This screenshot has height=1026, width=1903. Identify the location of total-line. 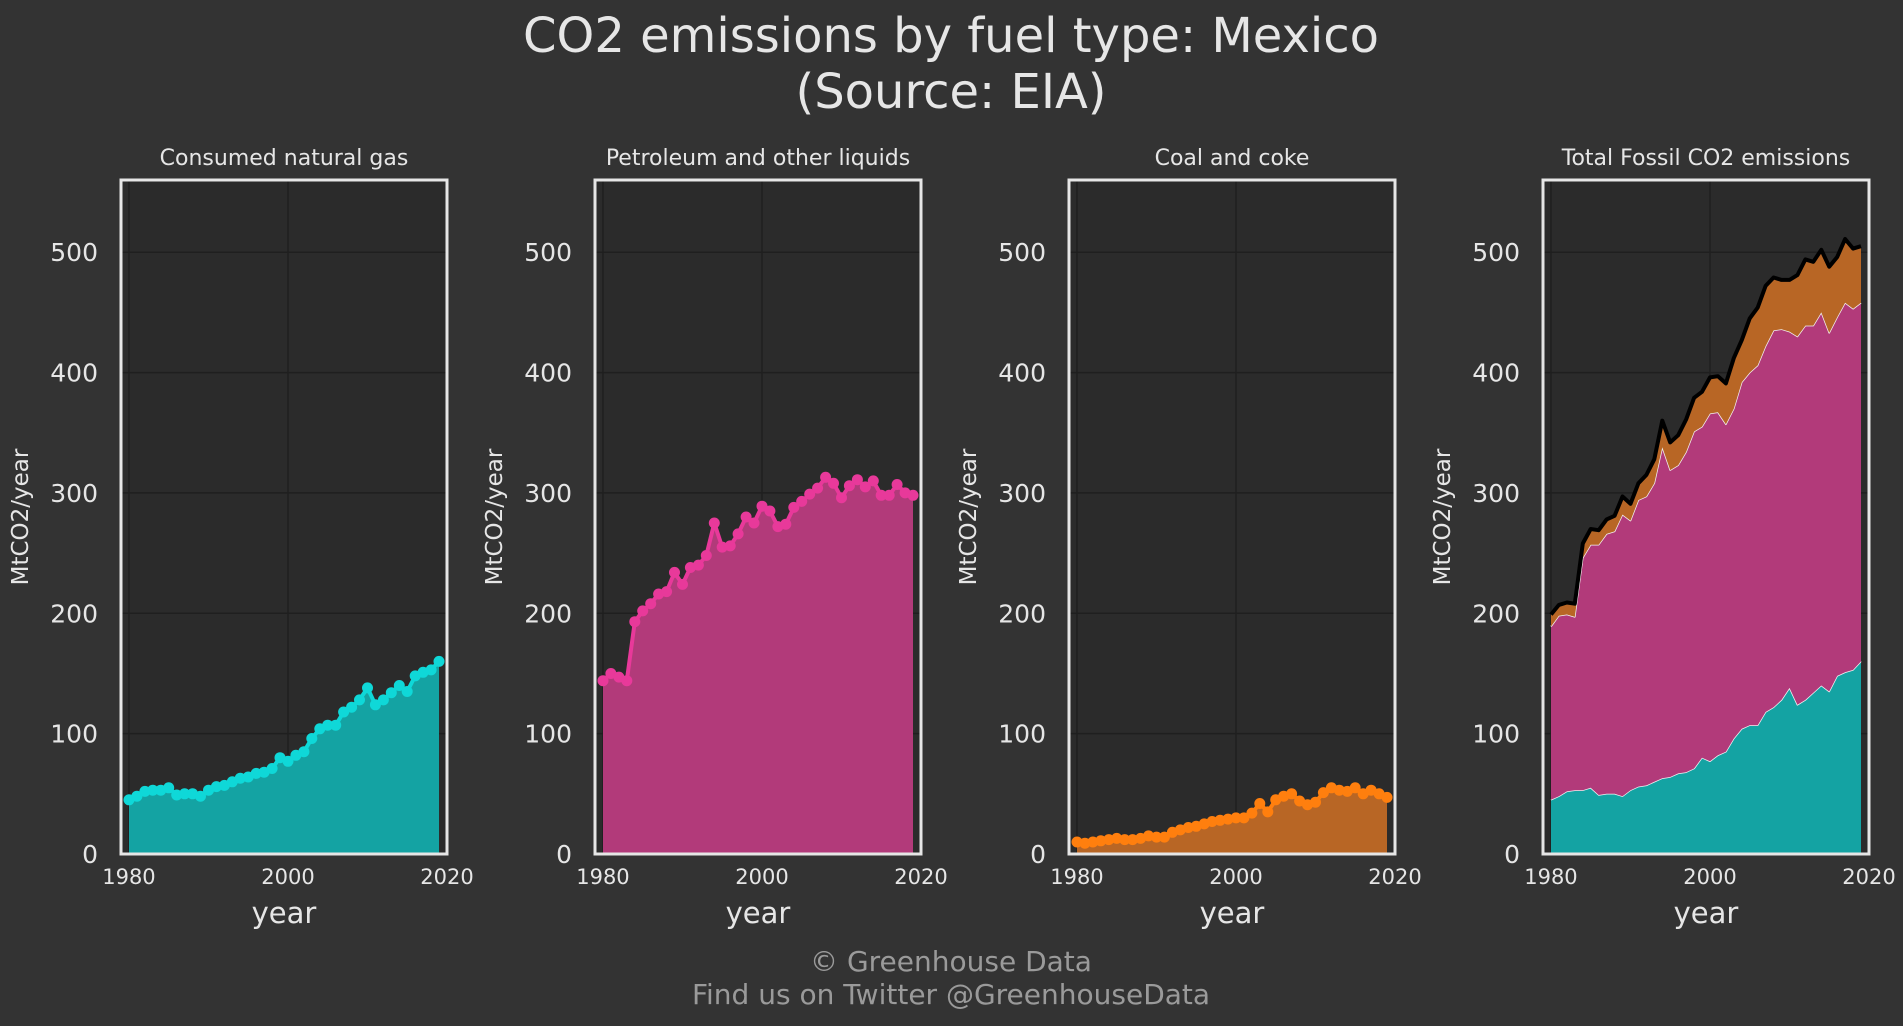
(1705, 426).